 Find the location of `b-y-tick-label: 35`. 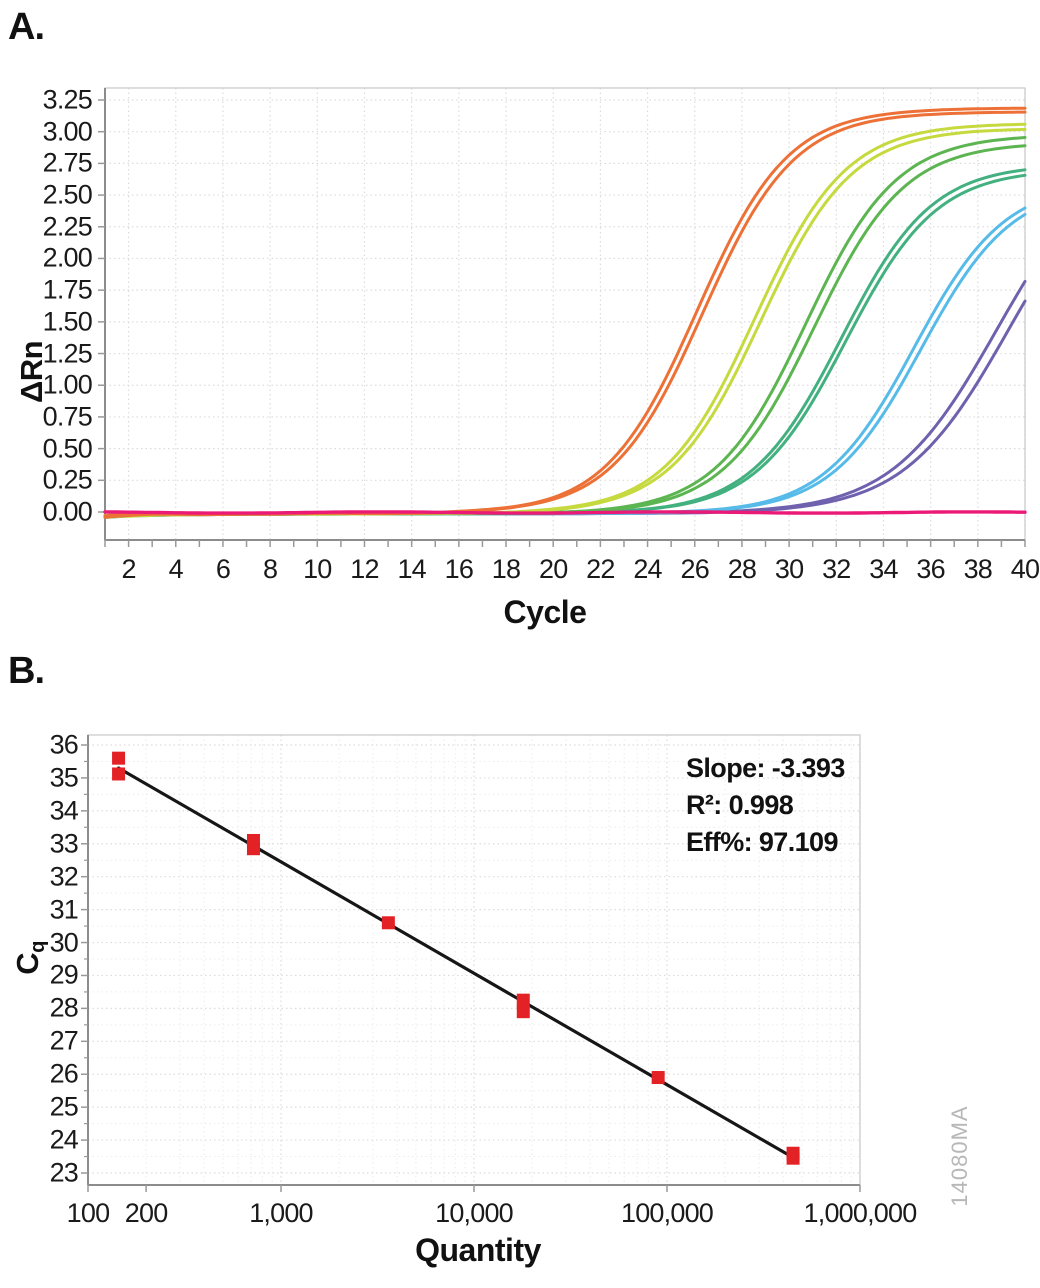

b-y-tick-label: 35 is located at coordinates (64, 777).